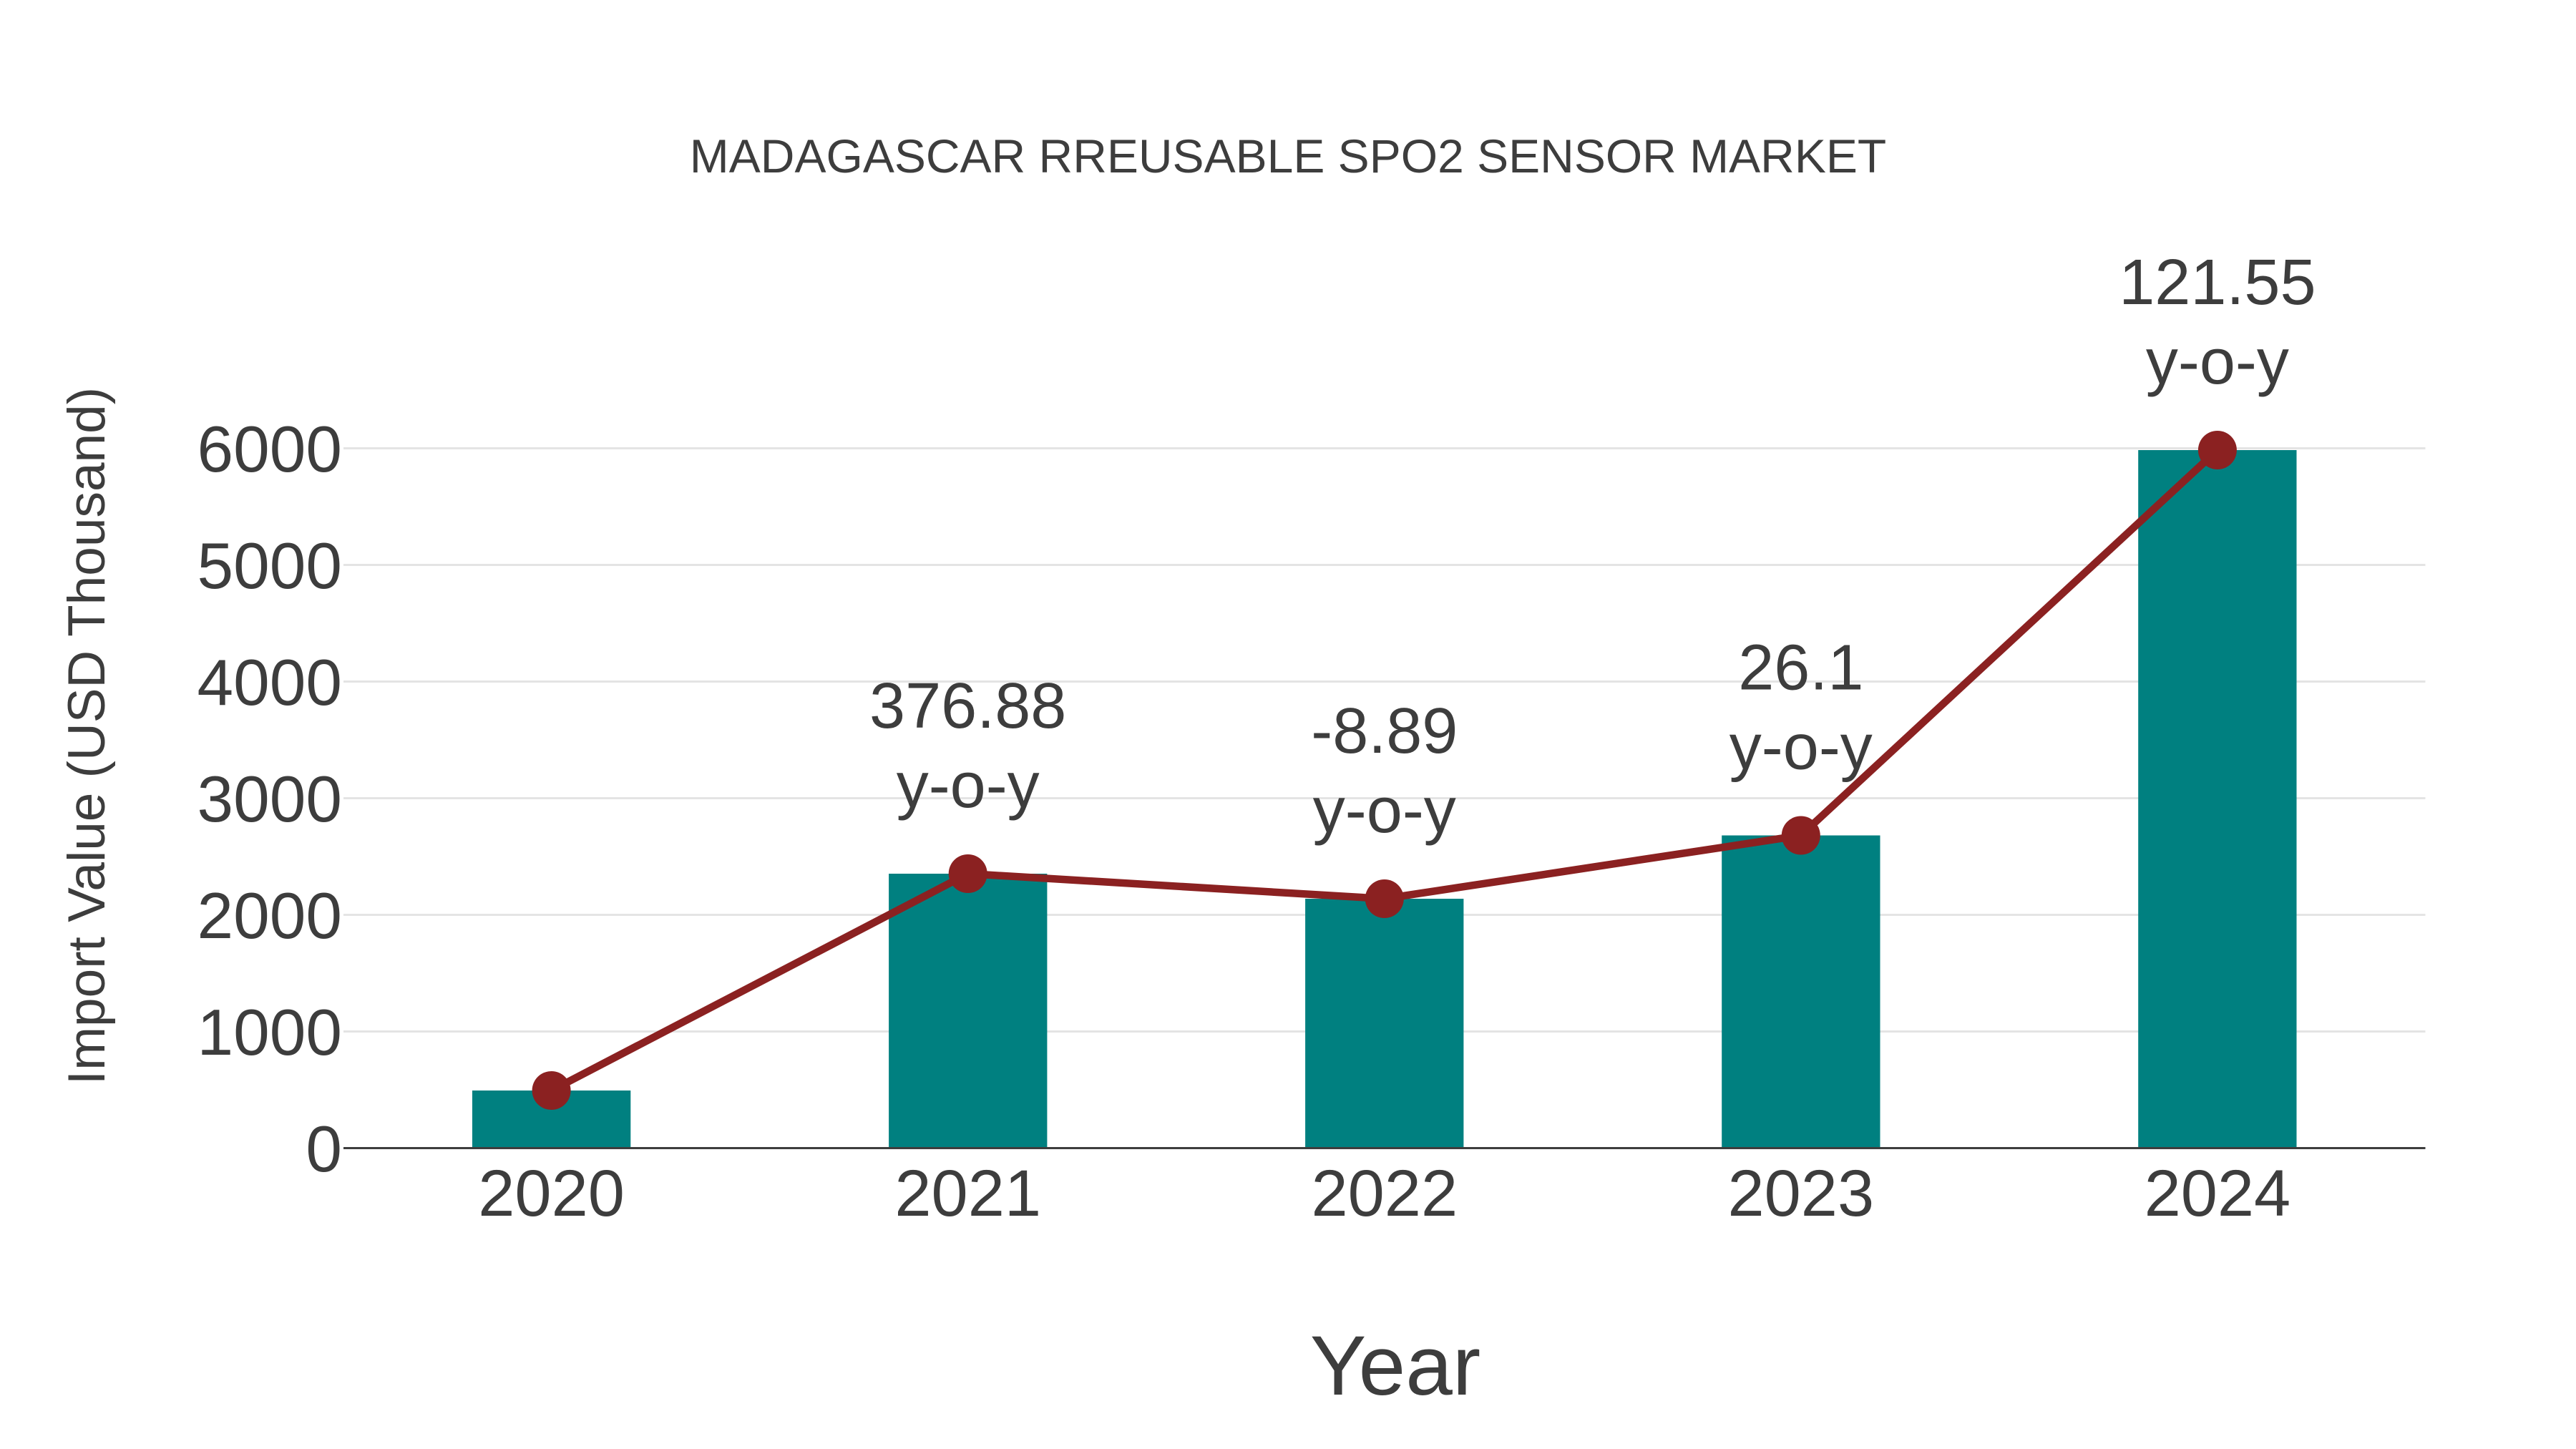 The height and width of the screenshot is (1449, 2576). What do you see at coordinates (1800, 668) in the screenshot?
I see `svg-text: 26.1` at bounding box center [1800, 668].